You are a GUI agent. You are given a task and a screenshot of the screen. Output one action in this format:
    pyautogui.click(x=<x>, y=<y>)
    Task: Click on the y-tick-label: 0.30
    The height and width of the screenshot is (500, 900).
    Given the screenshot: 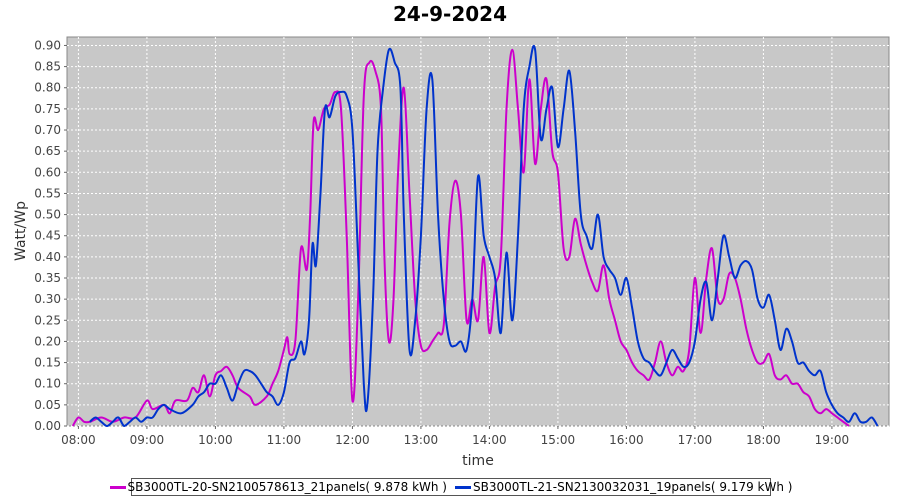 What is the action you would take?
    pyautogui.click(x=47, y=299)
    